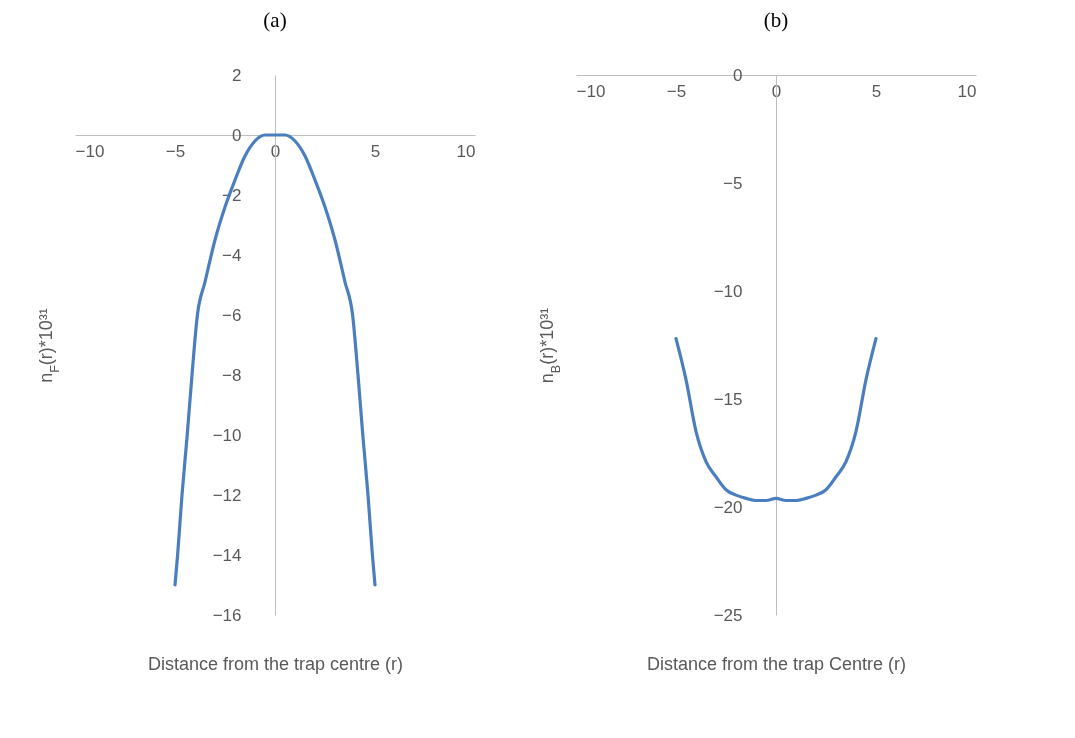 This screenshot has width=1075, height=738. What do you see at coordinates (275, 20) in the screenshot?
I see `chart-title: (a)` at bounding box center [275, 20].